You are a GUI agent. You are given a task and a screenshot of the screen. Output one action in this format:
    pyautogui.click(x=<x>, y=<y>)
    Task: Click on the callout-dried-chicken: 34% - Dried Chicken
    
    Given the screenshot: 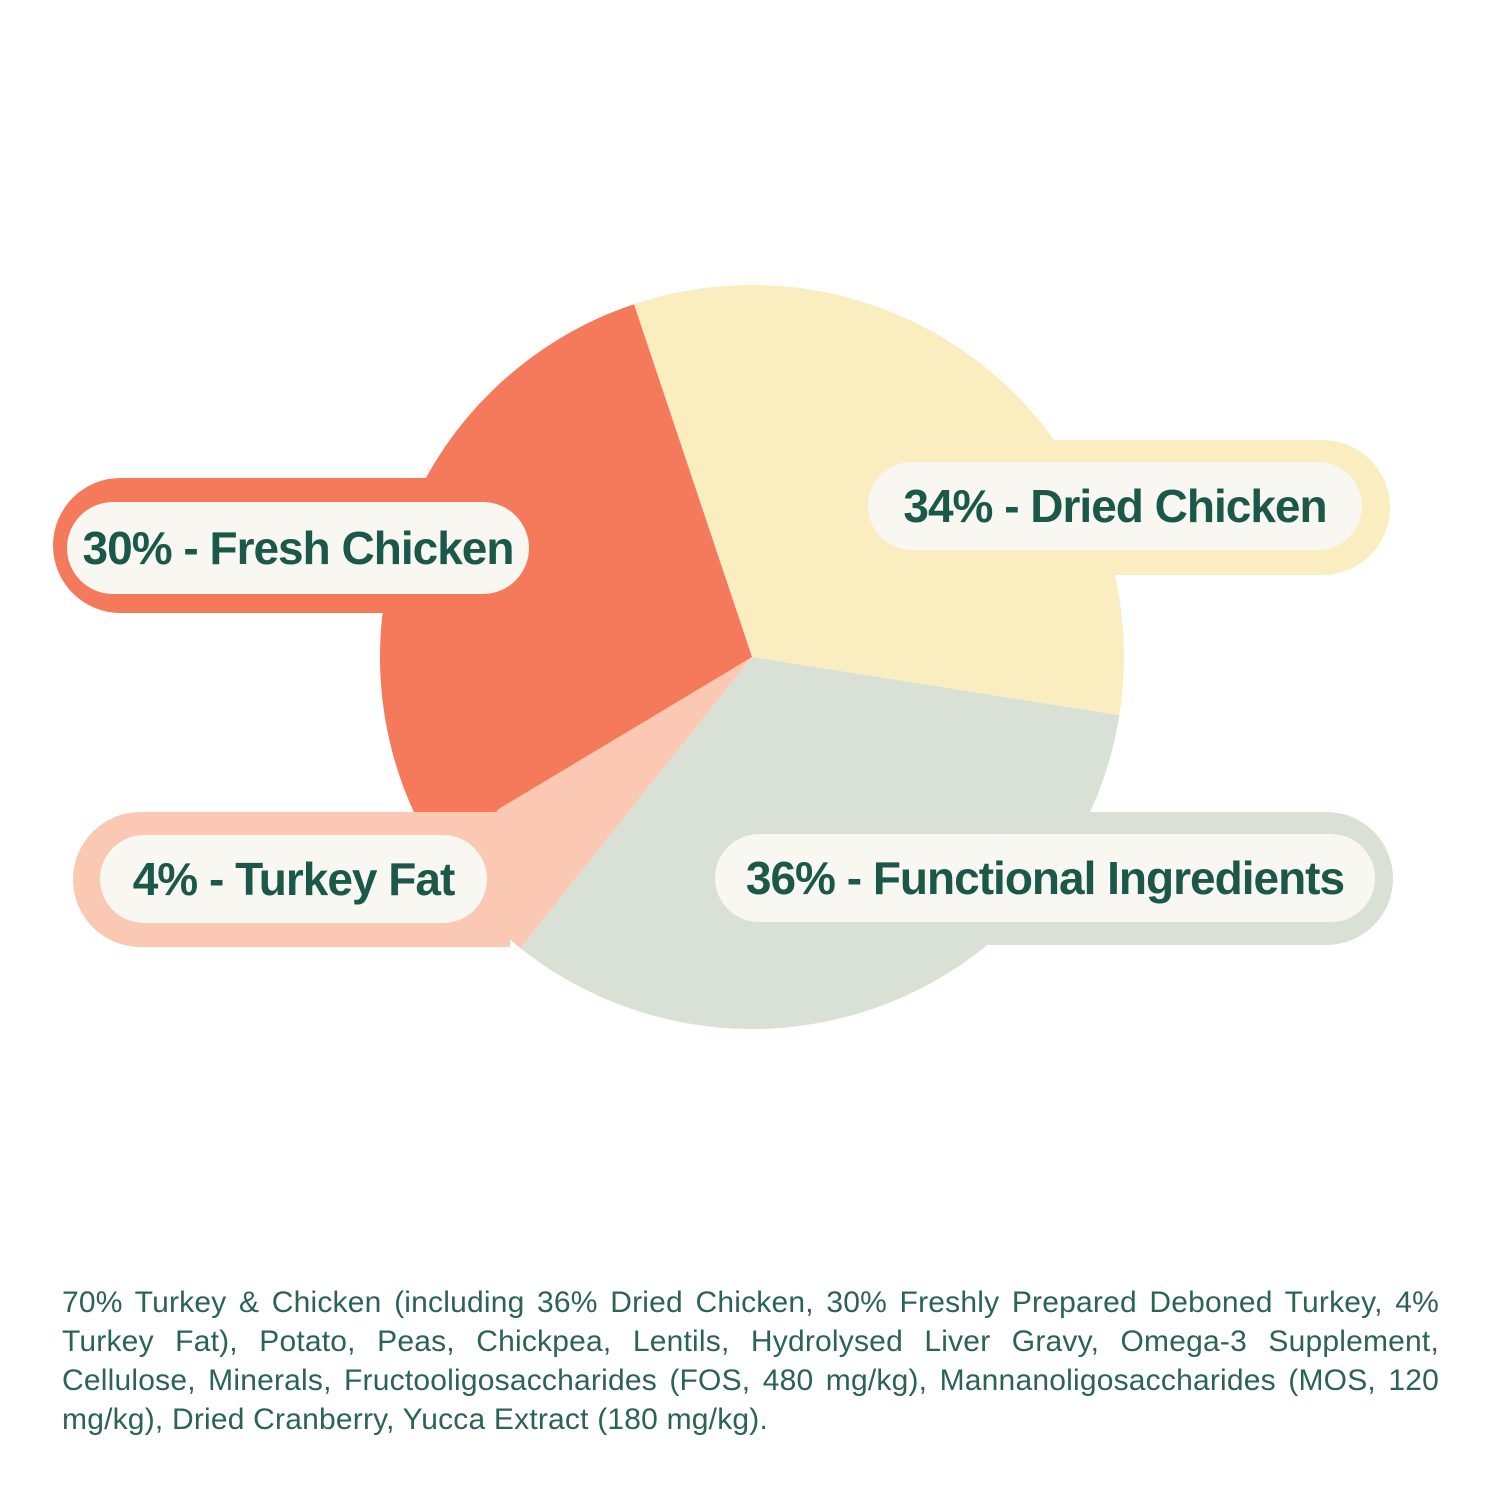 What is the action you would take?
    pyautogui.click(x=1122, y=507)
    